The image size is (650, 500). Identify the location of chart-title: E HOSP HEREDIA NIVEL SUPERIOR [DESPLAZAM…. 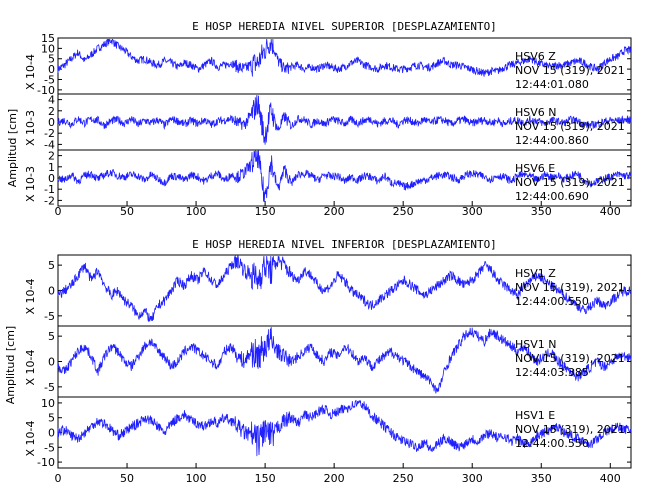
(344, 26).